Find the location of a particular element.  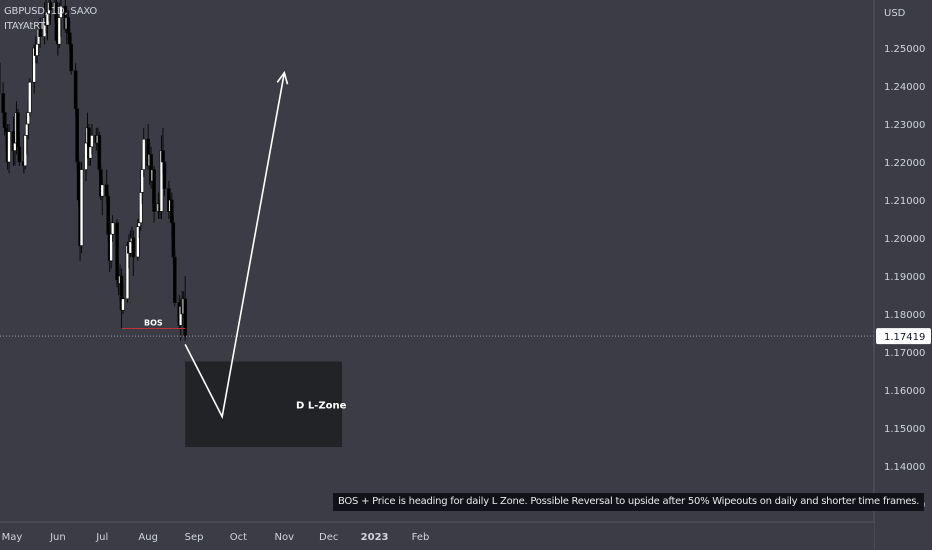

last-price-label: 1.17419 is located at coordinates (904, 337).